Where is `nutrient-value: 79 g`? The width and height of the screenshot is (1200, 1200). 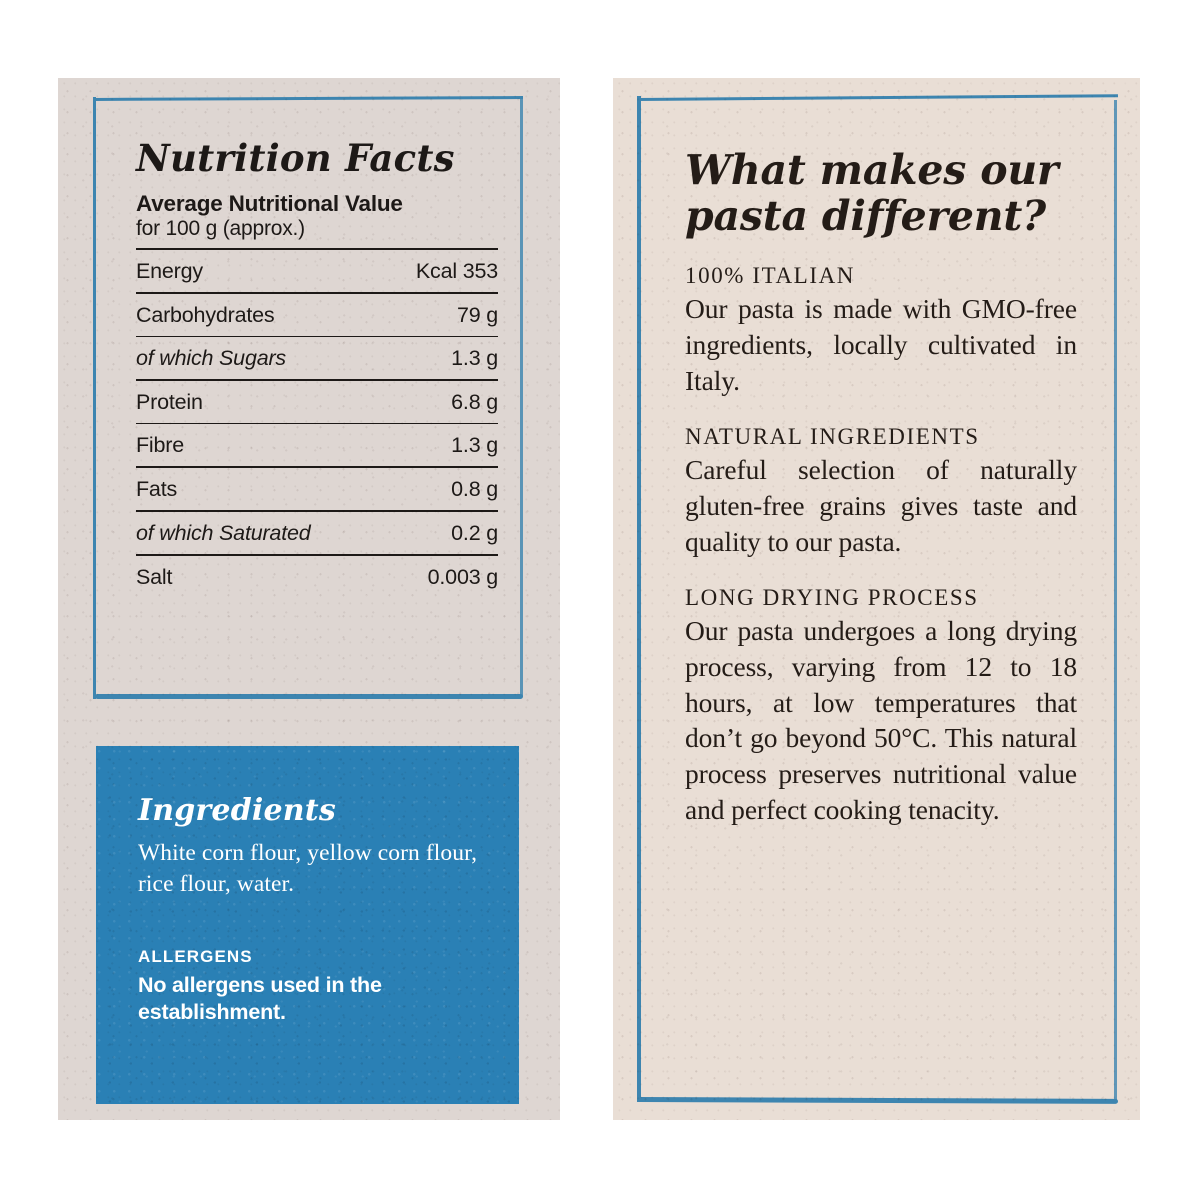 nutrient-value: 79 g is located at coordinates (440, 314).